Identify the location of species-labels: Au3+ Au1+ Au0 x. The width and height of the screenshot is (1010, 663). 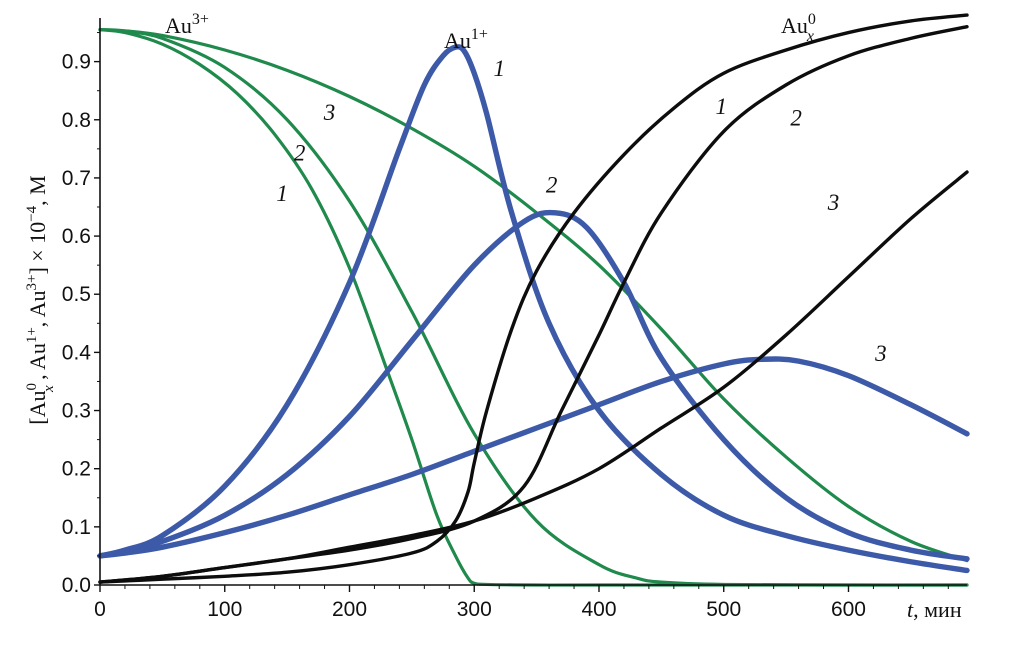
(490, 32).